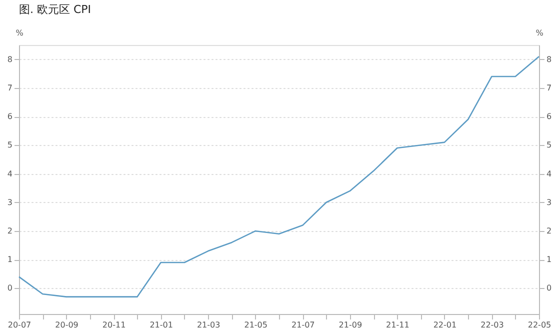 This screenshot has width=558, height=333. What do you see at coordinates (9, 59) in the screenshot?
I see `y-tick-label: 8` at bounding box center [9, 59].